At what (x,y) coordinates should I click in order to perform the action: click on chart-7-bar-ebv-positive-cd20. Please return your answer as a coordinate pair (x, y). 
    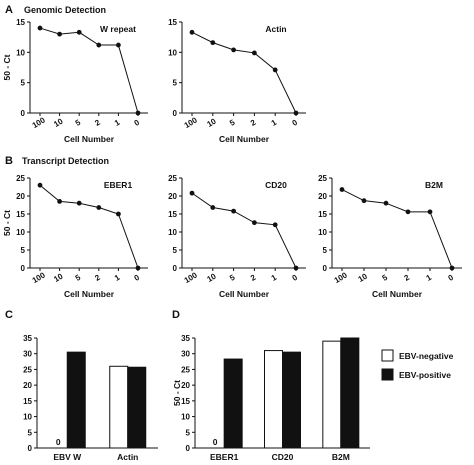
    Looking at the image, I should click on (291, 400).